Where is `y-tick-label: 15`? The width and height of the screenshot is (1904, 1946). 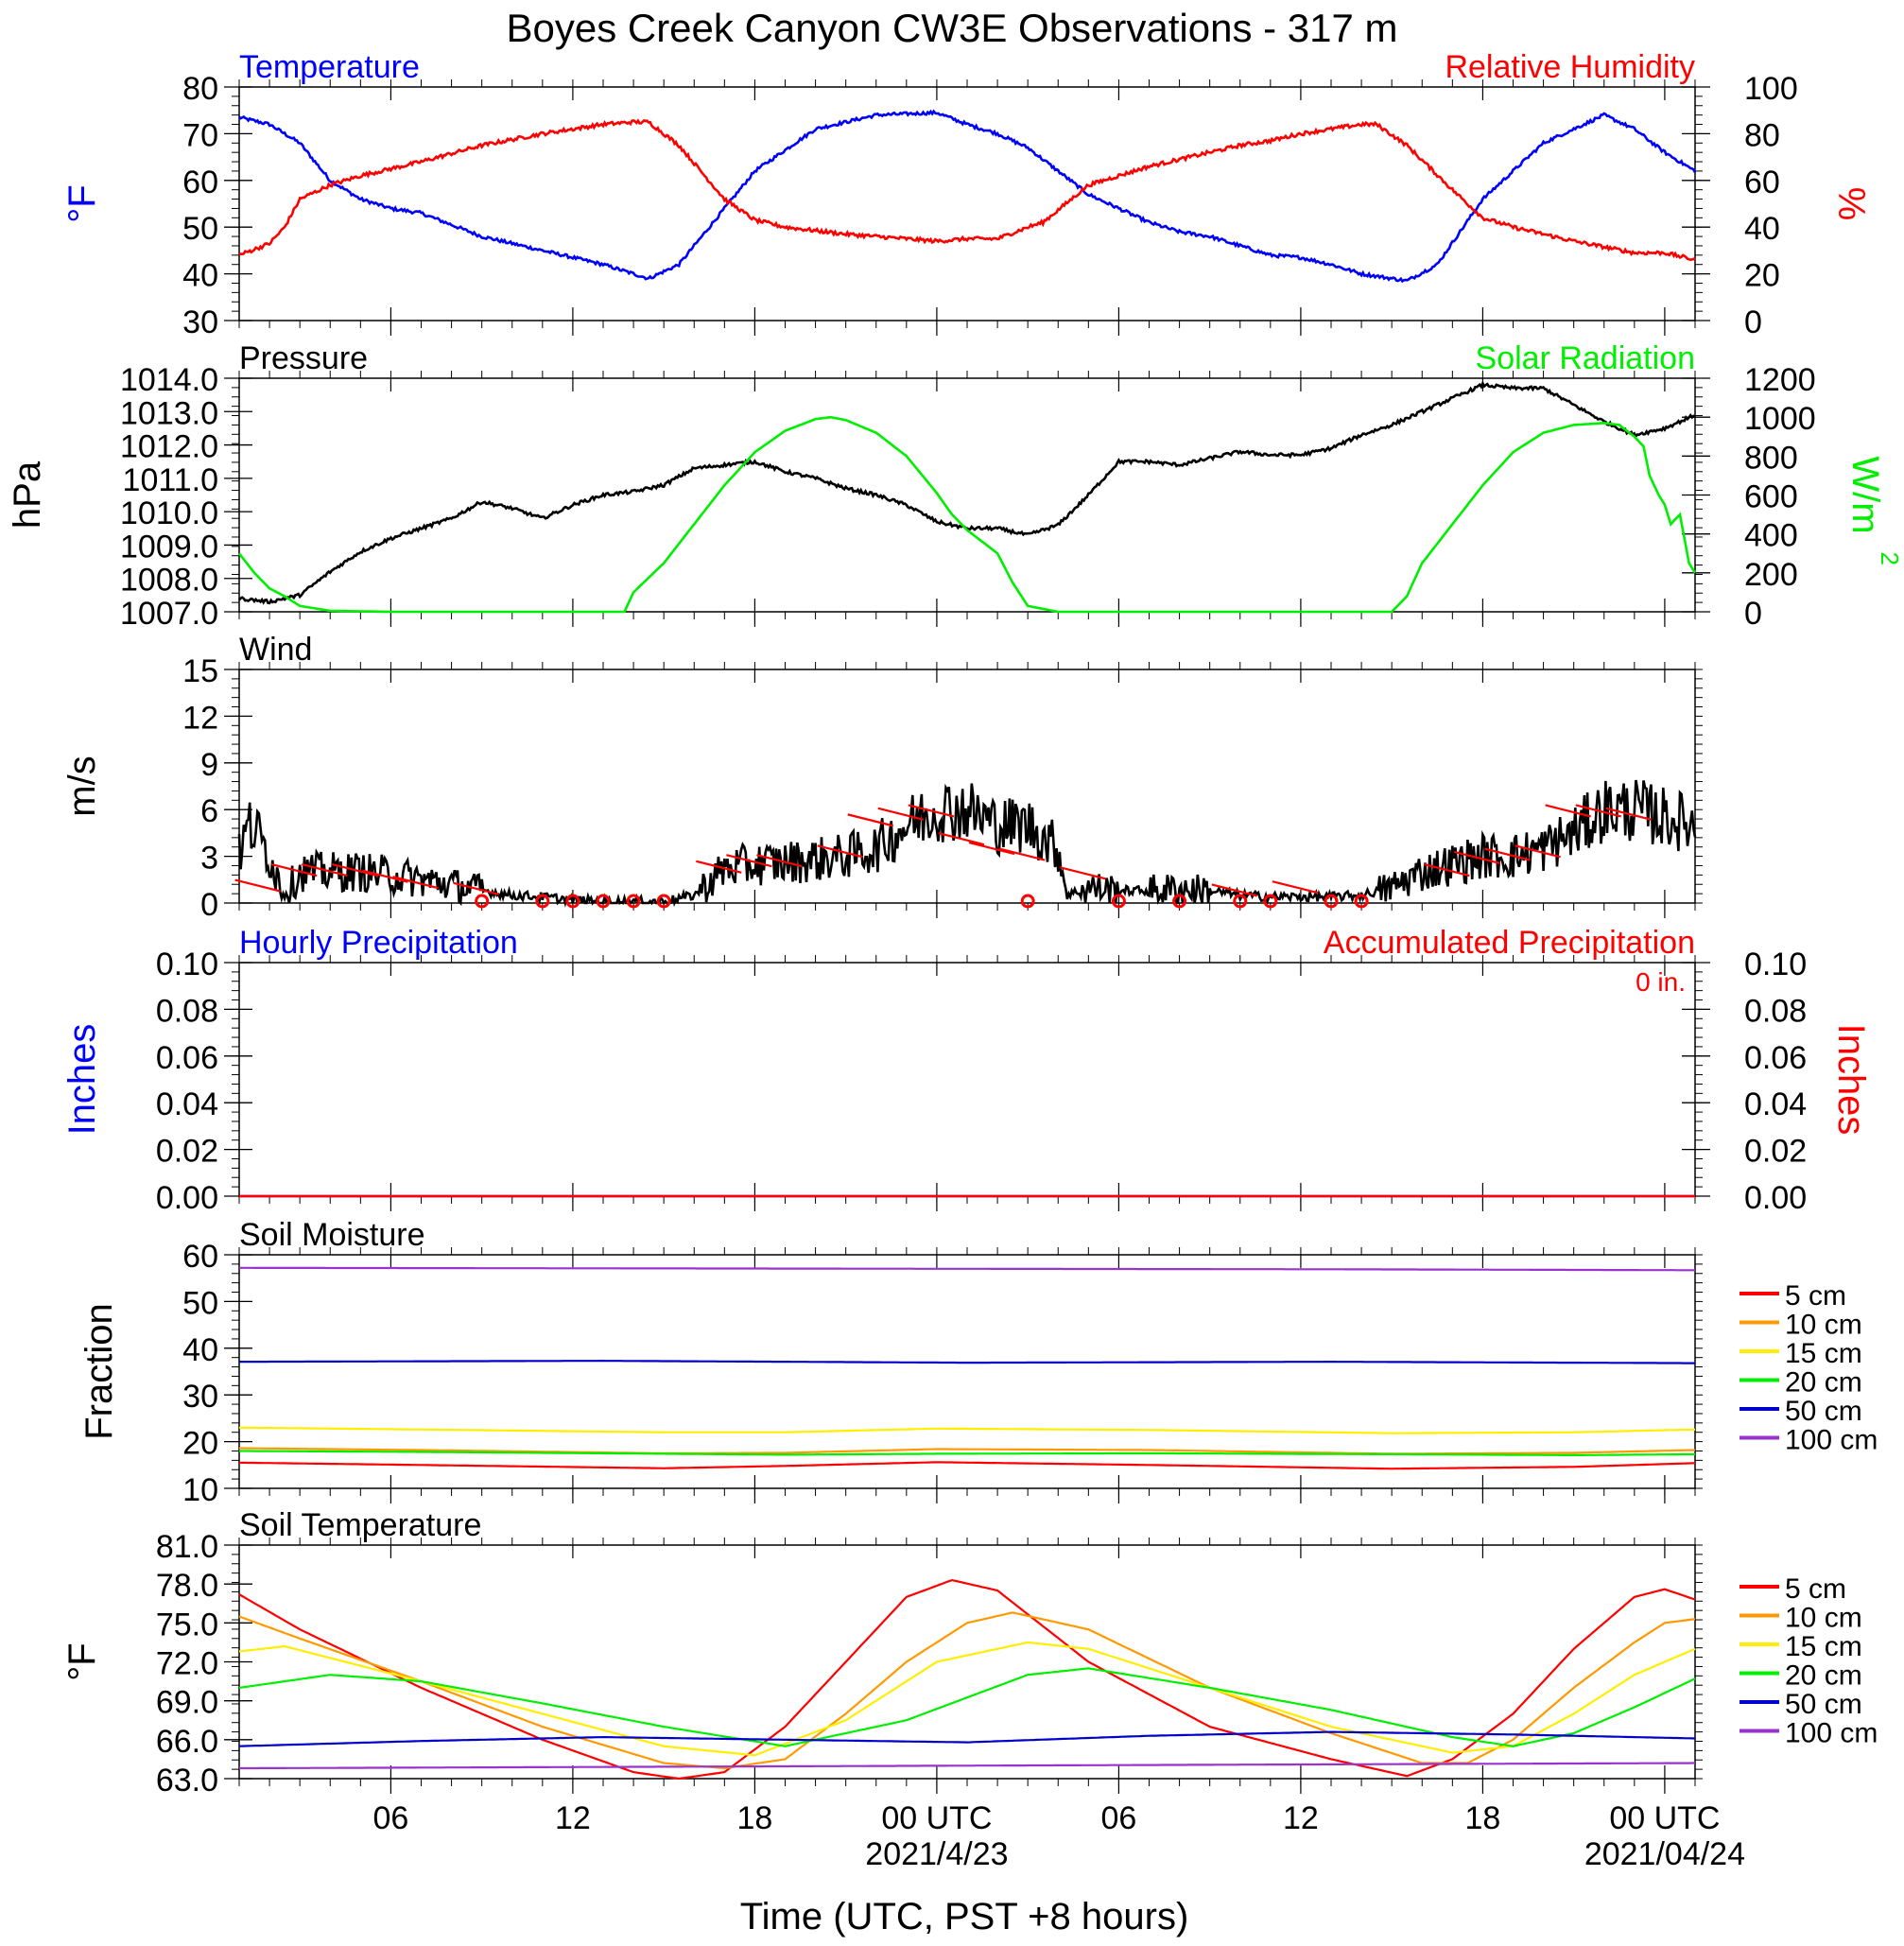
y-tick-label: 15 is located at coordinates (200, 671).